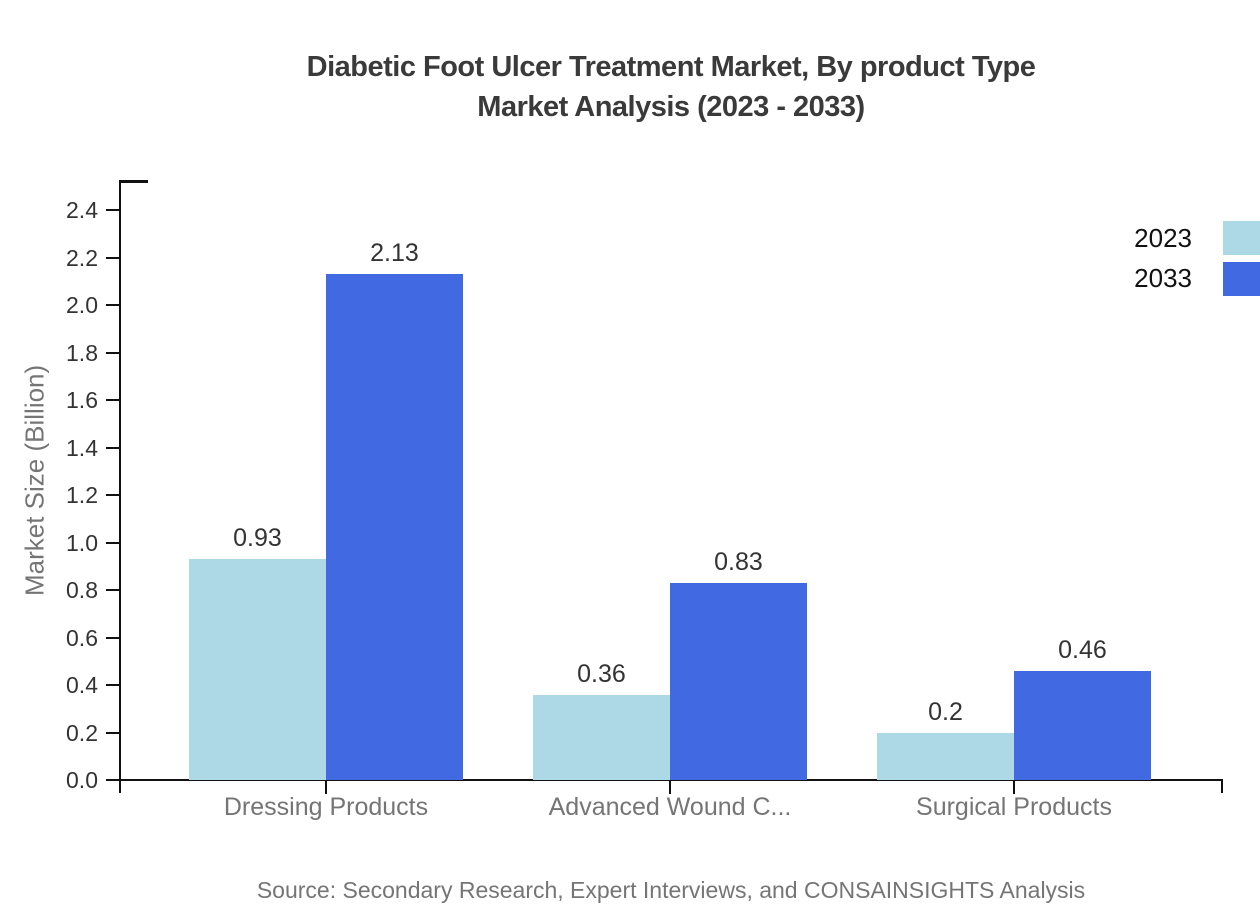 This screenshot has height=920, width=1260. What do you see at coordinates (113, 542) in the screenshot?
I see `y-tick-1.0` at bounding box center [113, 542].